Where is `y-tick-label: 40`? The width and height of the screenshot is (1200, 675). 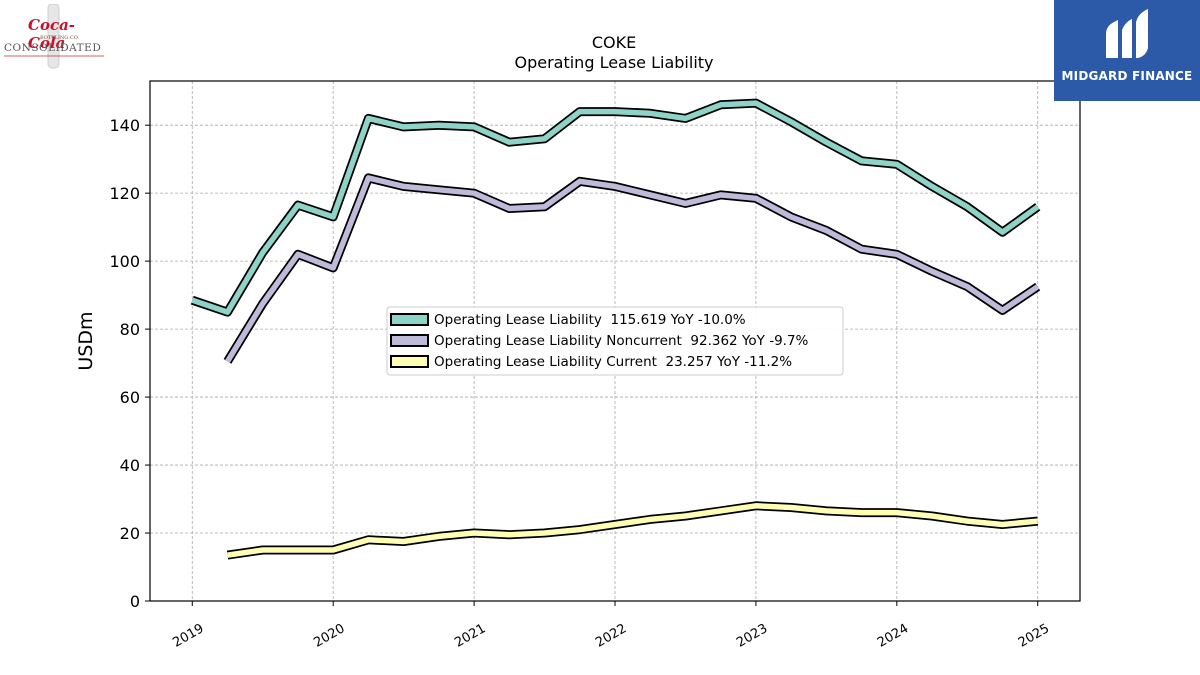 y-tick-label: 40 is located at coordinates (130, 465).